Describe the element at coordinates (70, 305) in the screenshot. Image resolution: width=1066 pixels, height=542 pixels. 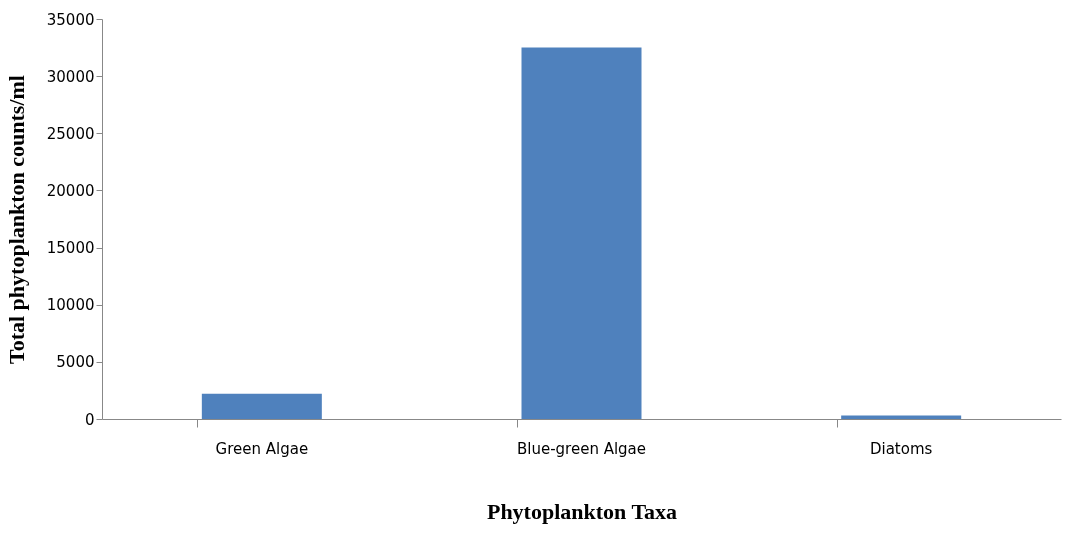
I see `y-tick-label: 10000` at that location.